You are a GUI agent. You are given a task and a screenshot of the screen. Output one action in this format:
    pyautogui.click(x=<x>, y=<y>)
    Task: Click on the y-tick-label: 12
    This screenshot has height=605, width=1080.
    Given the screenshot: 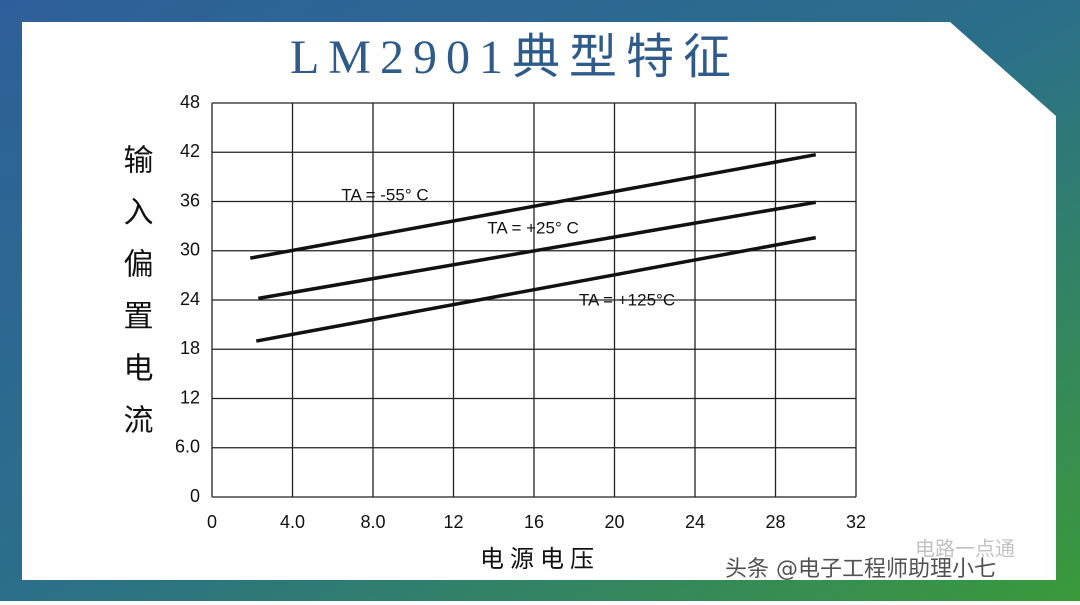 What is the action you would take?
    pyautogui.click(x=190, y=397)
    